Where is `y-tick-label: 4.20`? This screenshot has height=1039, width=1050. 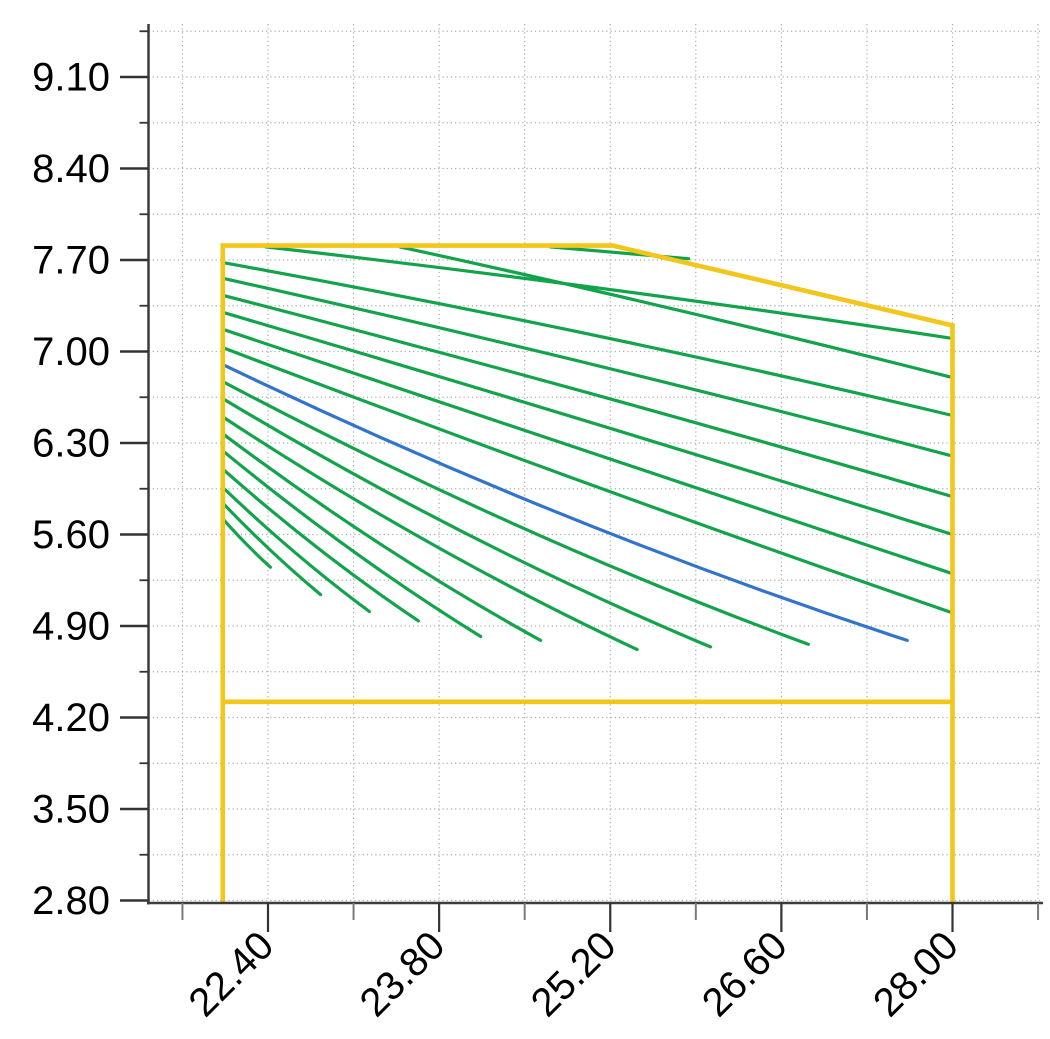
y-tick-label: 4.20 is located at coordinates (71, 718).